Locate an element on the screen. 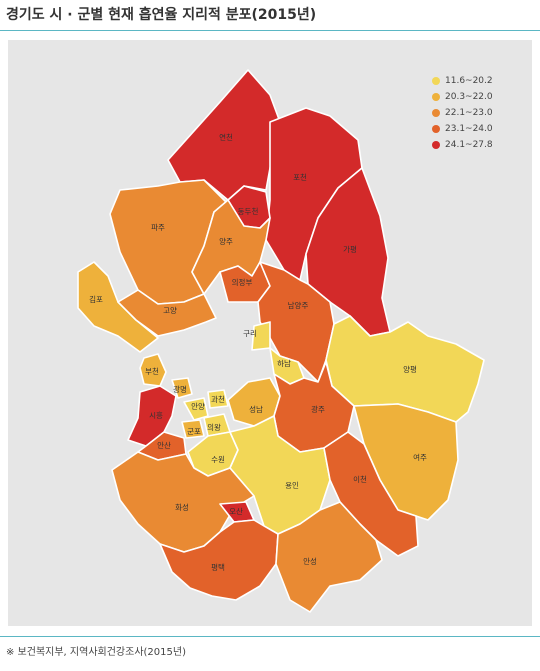  region-label-pyeongtaek: 평택 is located at coordinates (218, 567).